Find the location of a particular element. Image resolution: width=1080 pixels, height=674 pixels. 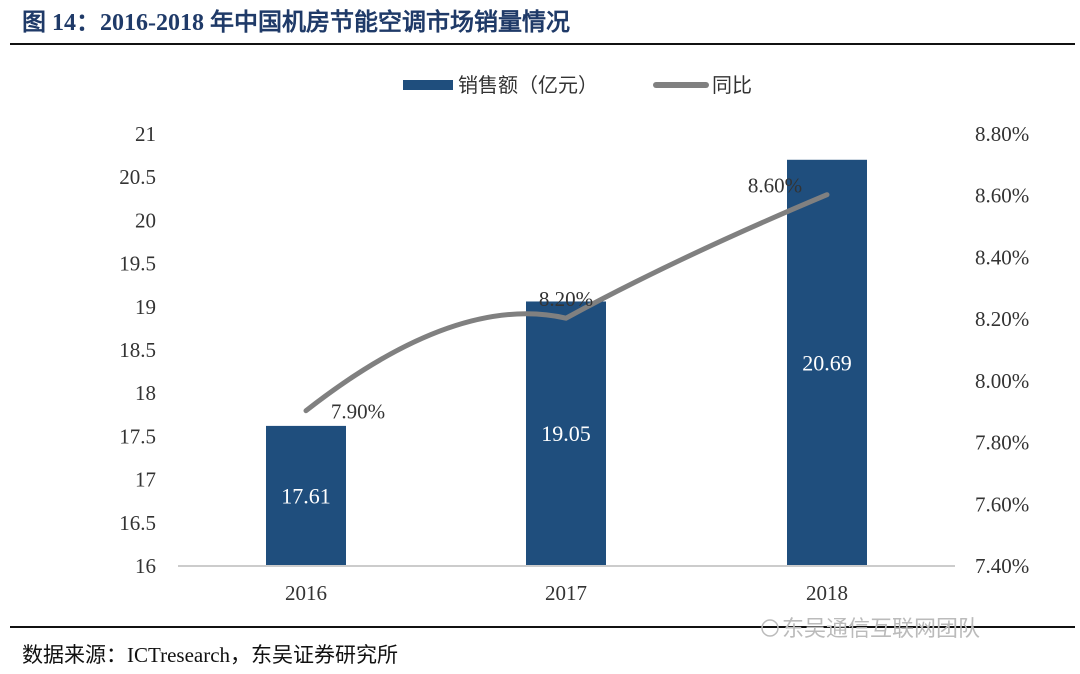

right-tick-label: 7.80% is located at coordinates (1002, 443).